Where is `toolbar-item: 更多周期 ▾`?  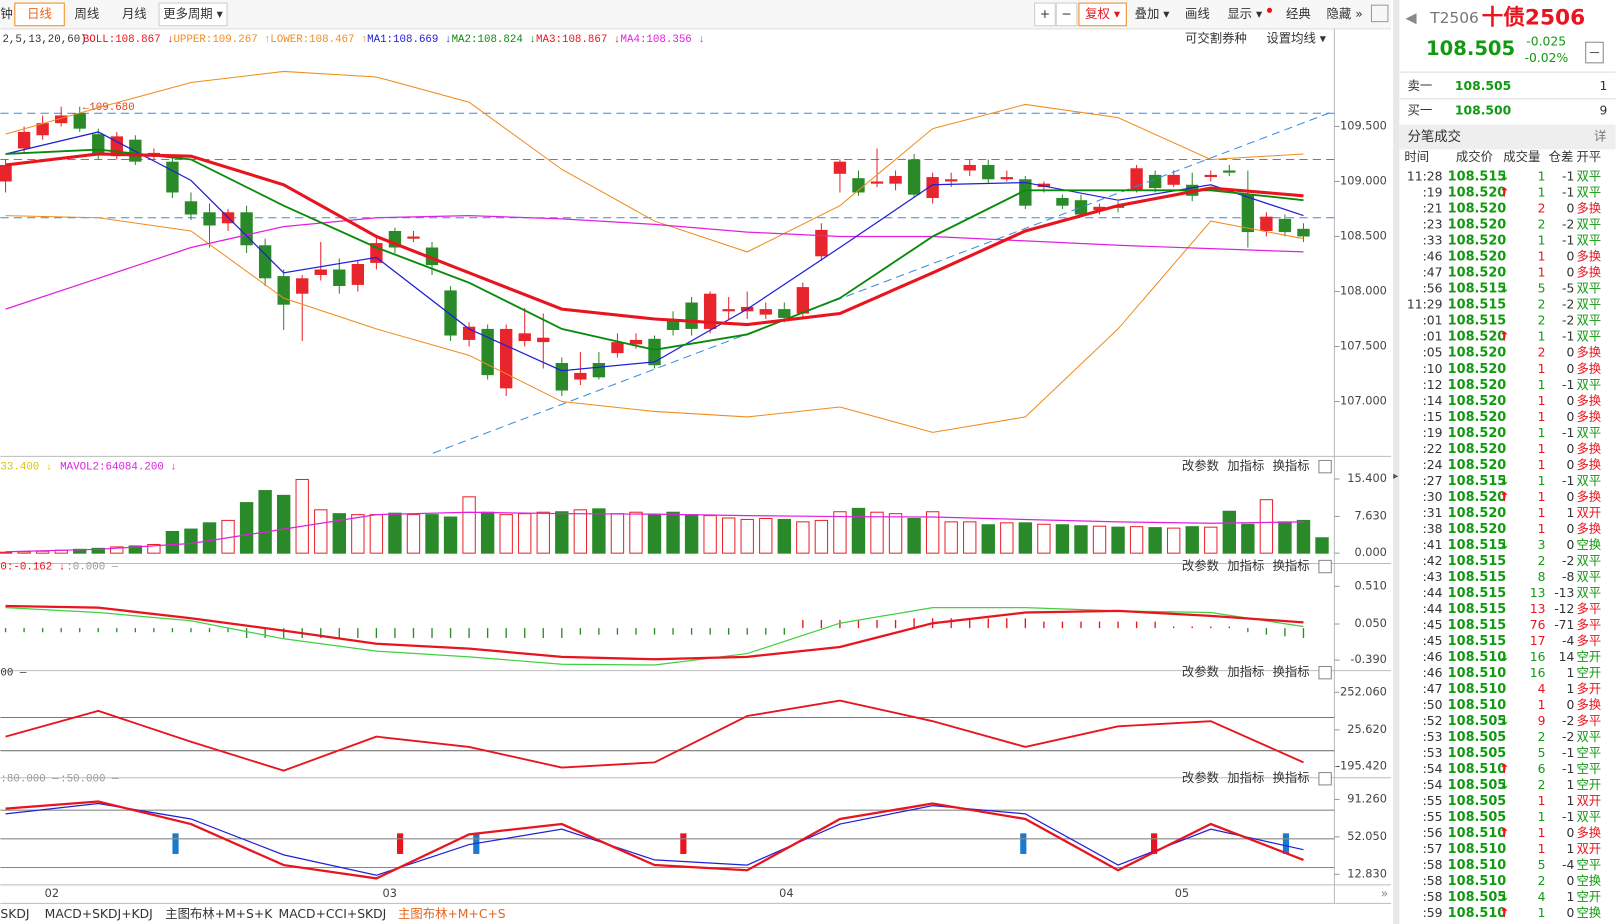
toolbar-item: 更多周期 ▾ is located at coordinates (193, 14).